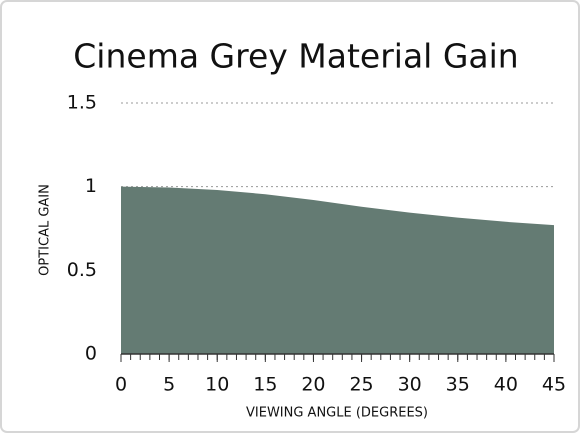 This screenshot has width=581, height=434. I want to click on x-axis-title: VIEWING ANGLE (DEGREES), so click(337, 413).